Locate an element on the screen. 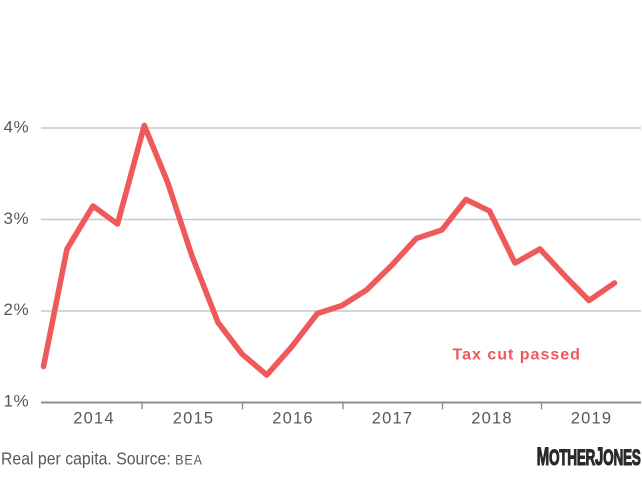  svg-text: Real per capita. Source: BEA is located at coordinates (102, 459).